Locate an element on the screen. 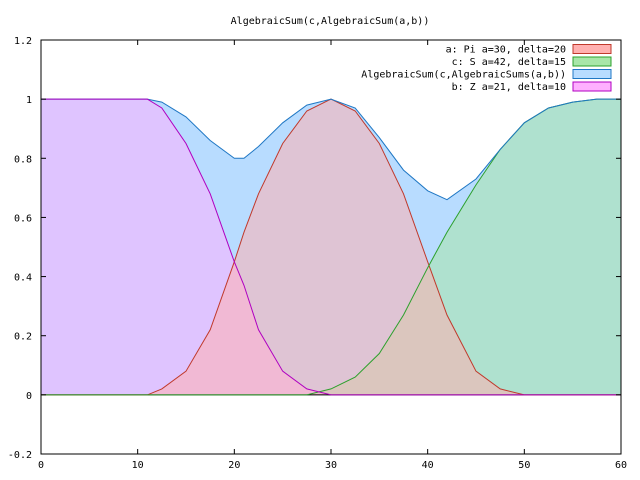 Image resolution: width=640 pixels, height=480 pixels. legend-item-c-s-a-42-delta-15: c: S a=42, delta=15 is located at coordinates (532, 62).